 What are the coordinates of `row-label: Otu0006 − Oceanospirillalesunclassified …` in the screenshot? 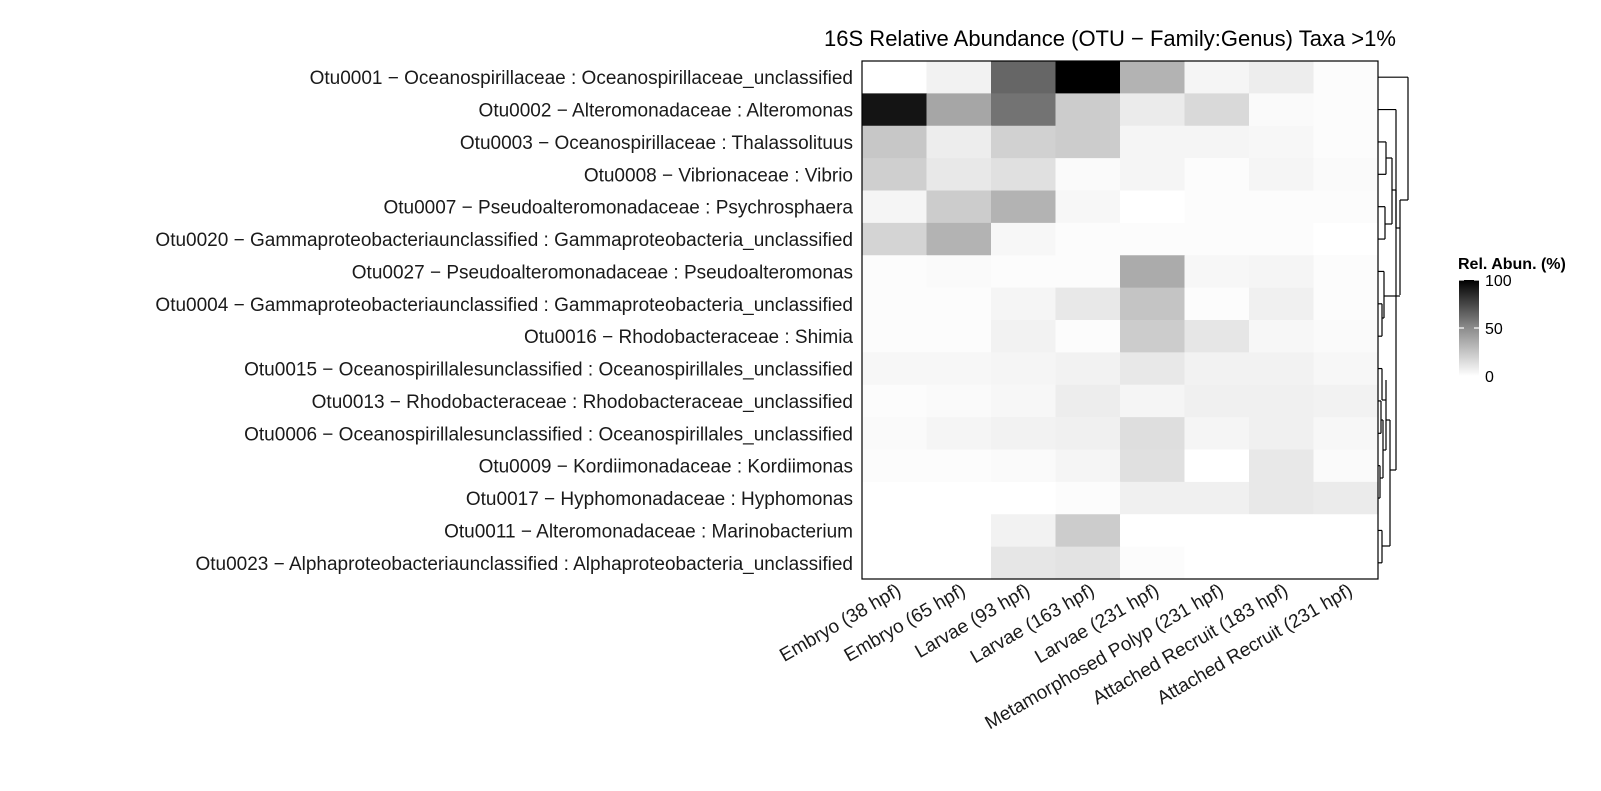 It's located at (548, 434).